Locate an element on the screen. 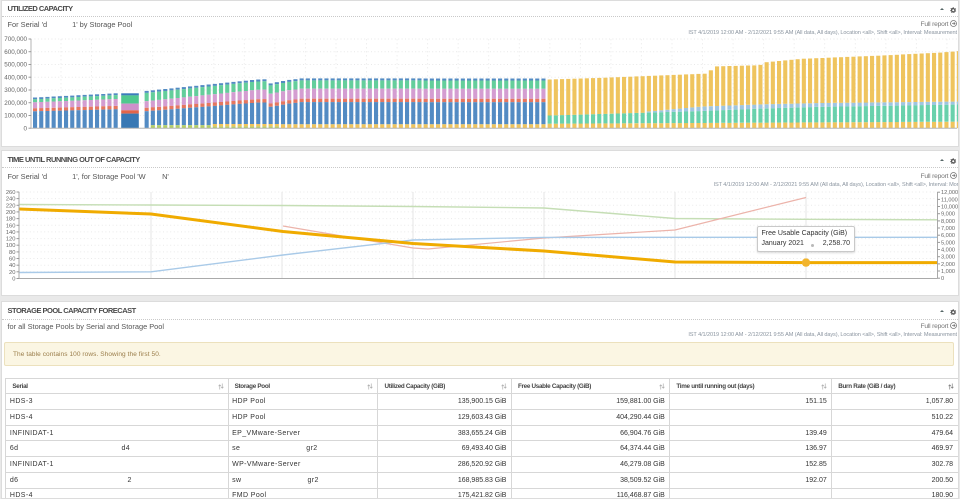 The width and height of the screenshot is (960, 499). svg-text: 260 is located at coordinates (11, 193).